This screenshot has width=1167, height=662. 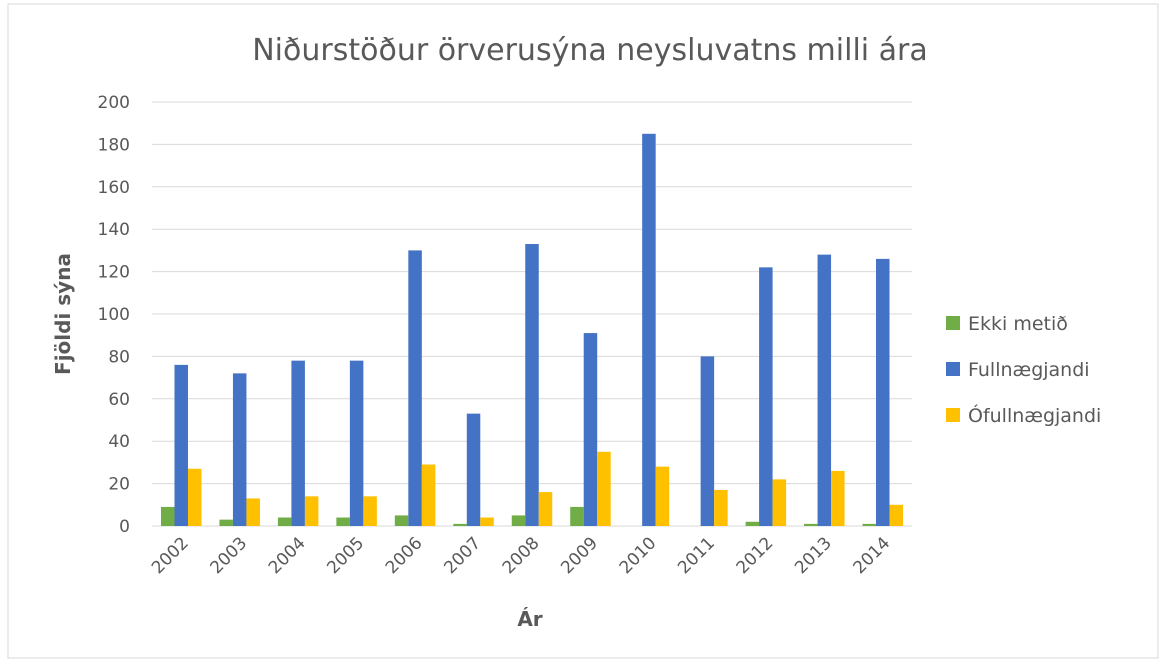 I want to click on y-tick-label: 120, so click(x=114, y=273).